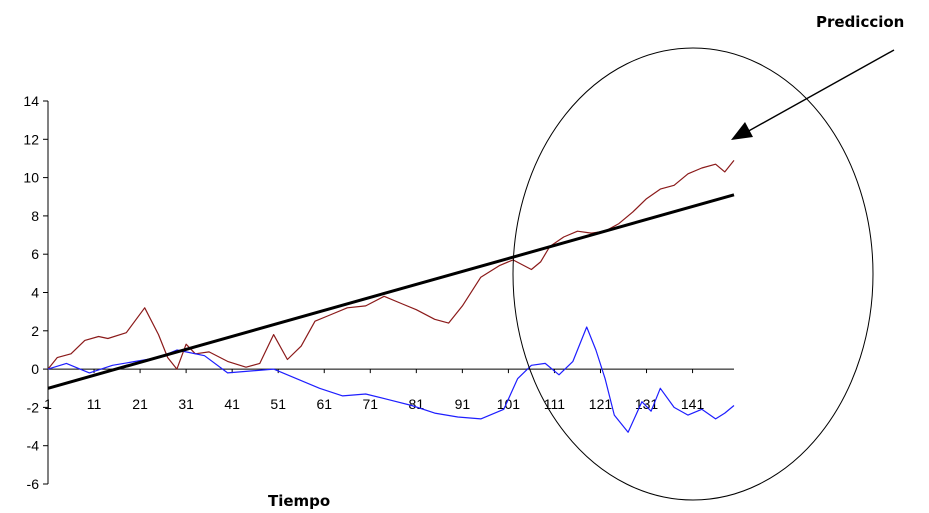  I want to click on y-tick-label: 12, so click(31, 139).